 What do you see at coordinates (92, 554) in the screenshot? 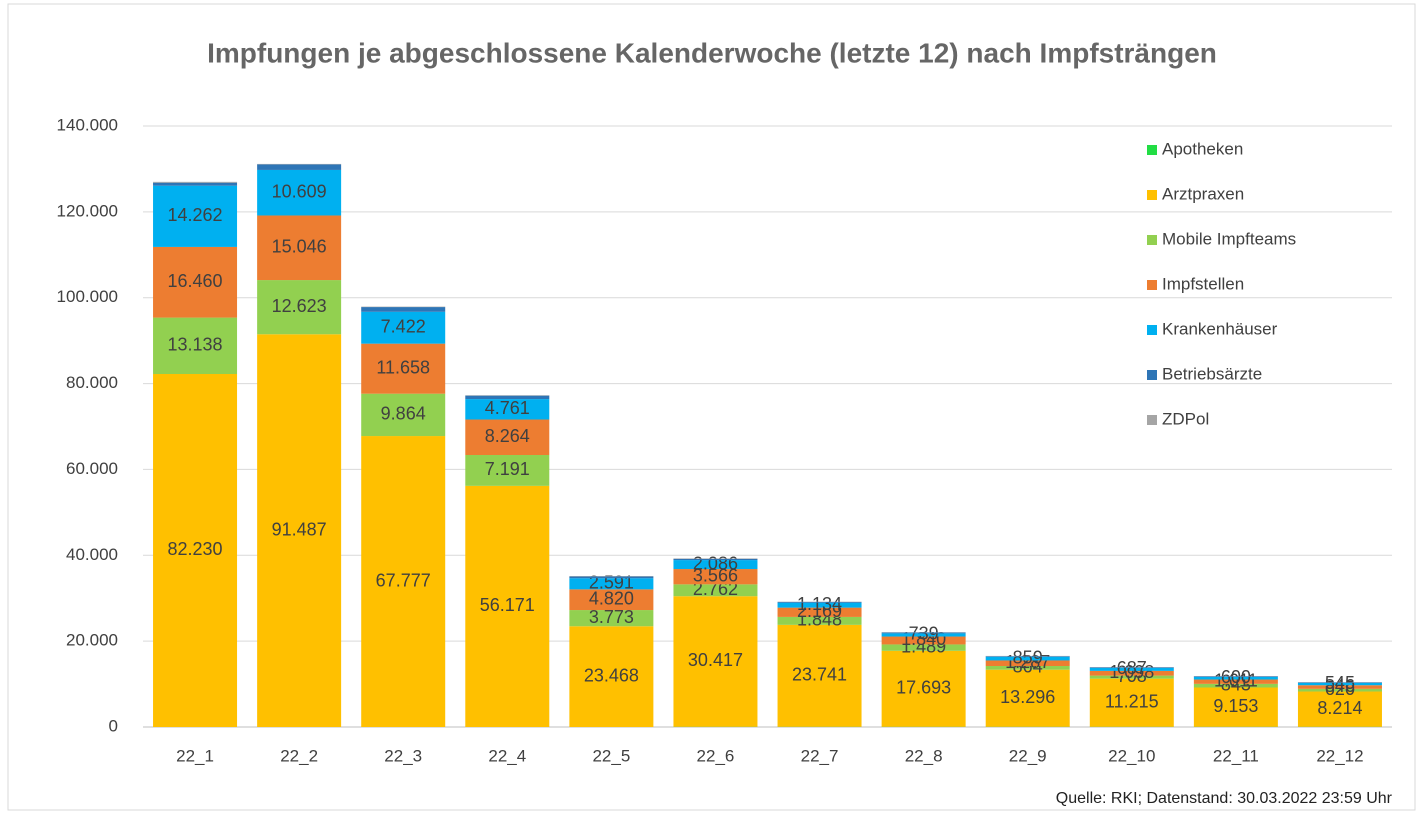
I see `y-tick-label: 40.000` at bounding box center [92, 554].